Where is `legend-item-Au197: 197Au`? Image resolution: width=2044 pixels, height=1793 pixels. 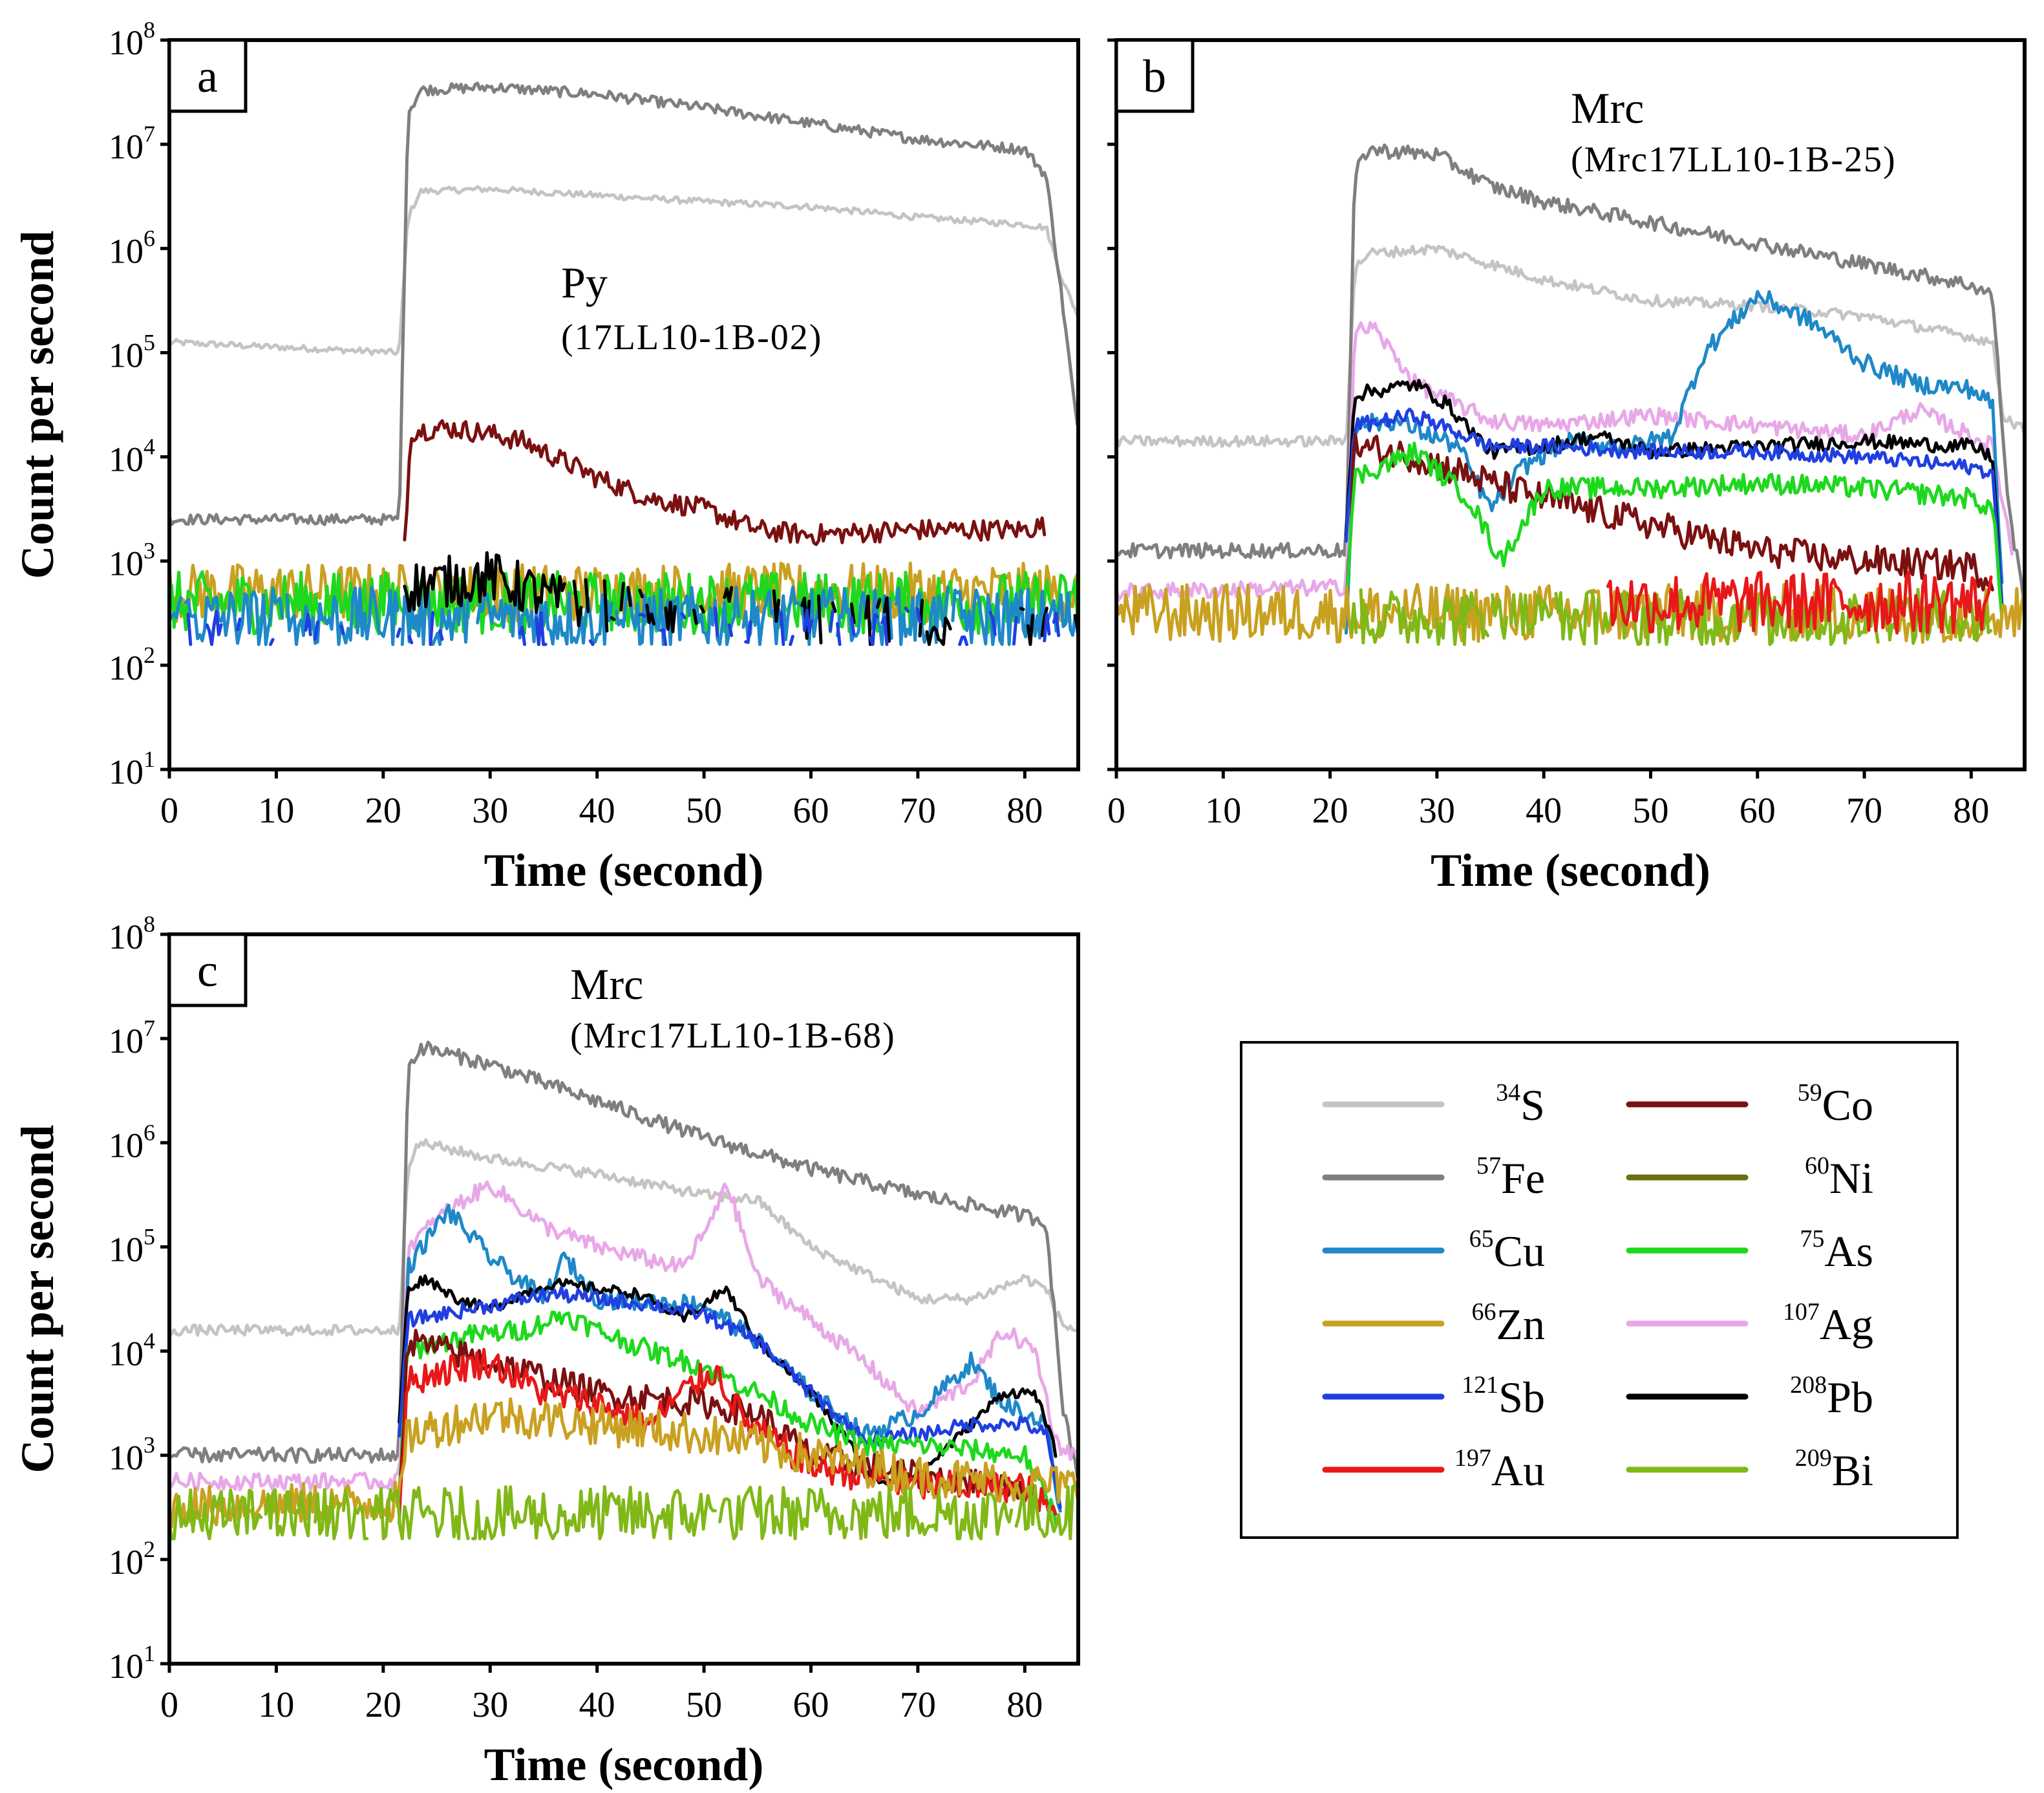
legend-item-Au197: 197Au is located at coordinates (1433, 1469).